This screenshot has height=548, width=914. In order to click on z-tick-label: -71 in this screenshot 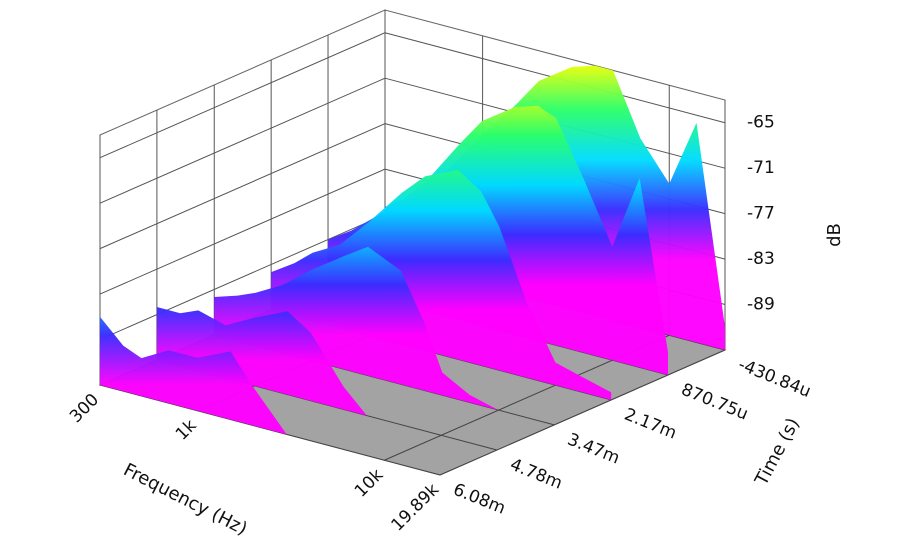, I will do `click(761, 168)`.